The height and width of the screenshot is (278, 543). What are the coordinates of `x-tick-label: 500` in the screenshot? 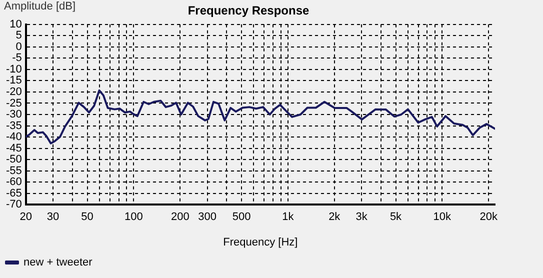 It's located at (241, 217).